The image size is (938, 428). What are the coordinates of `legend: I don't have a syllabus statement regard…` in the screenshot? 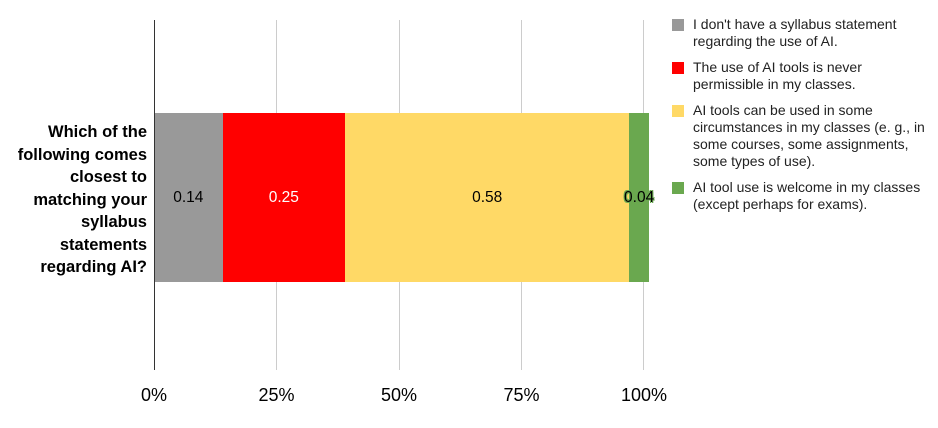 It's located at (802, 119).